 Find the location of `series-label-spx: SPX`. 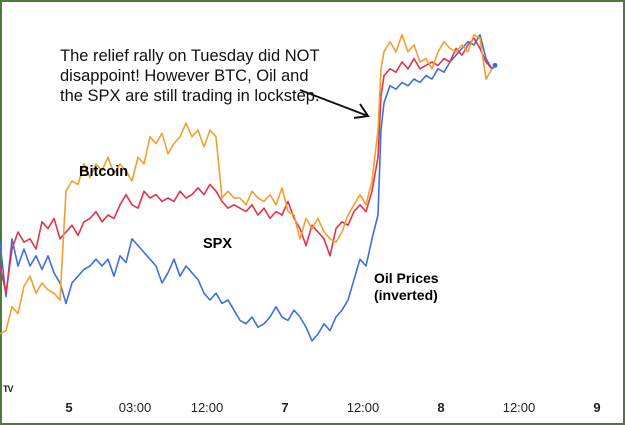

series-label-spx: SPX is located at coordinates (218, 244).